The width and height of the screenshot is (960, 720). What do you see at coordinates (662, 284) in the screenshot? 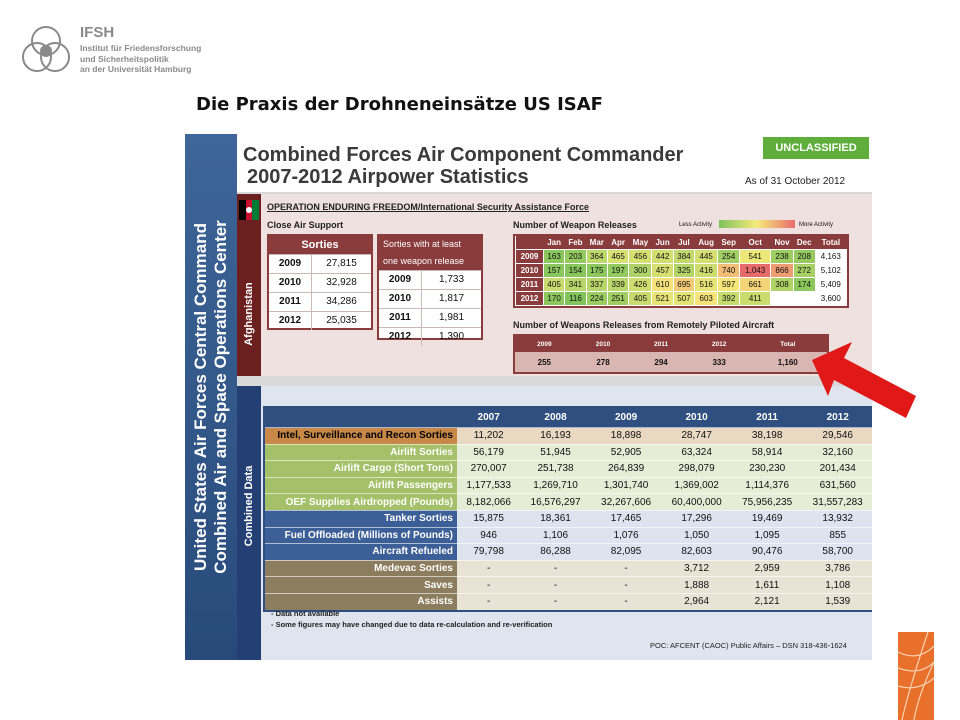
I see `release-cell: 610` at bounding box center [662, 284].